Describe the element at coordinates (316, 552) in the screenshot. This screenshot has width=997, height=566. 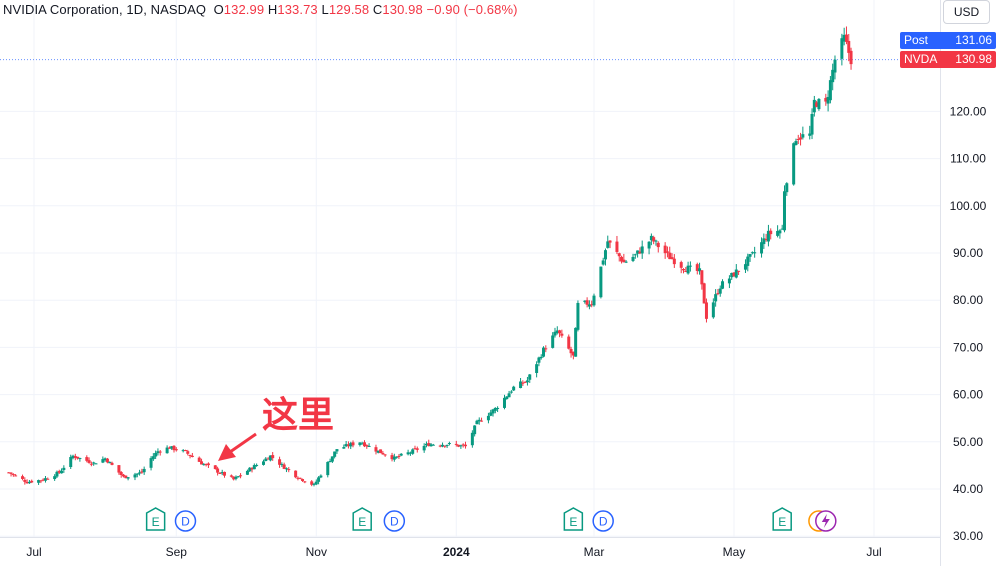
I see `time-tick-label: Nov` at that location.